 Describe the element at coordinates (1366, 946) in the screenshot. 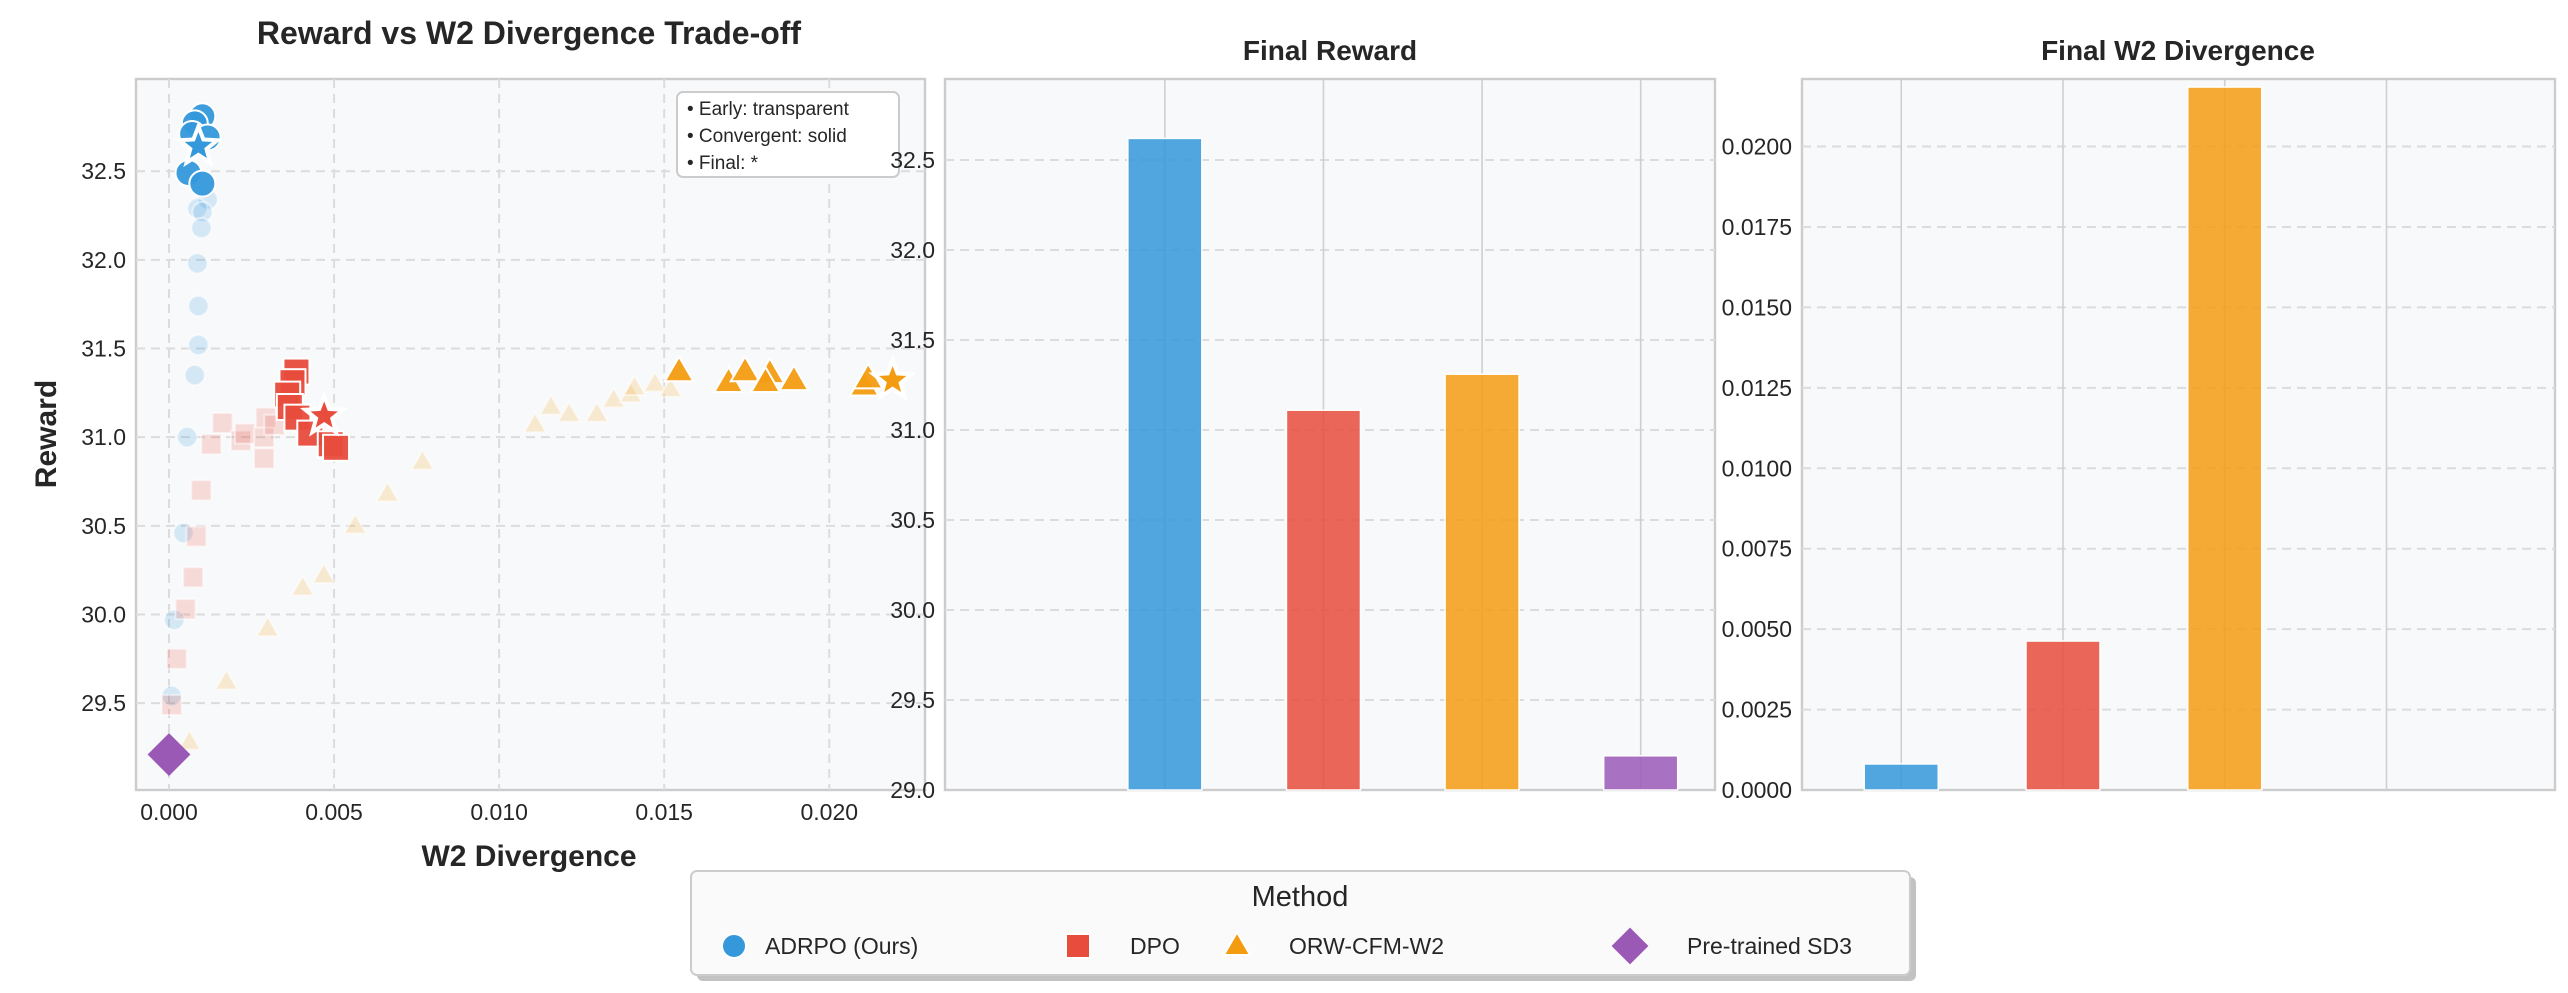

I see `legend-label: ORW-CFM-W2` at that location.